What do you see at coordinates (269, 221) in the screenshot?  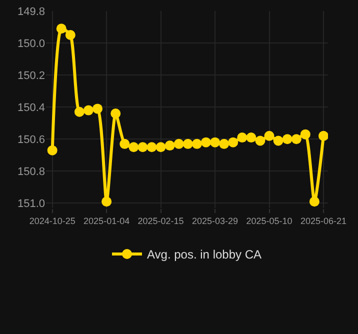 I see `x-tick-label: 2025-05-10` at bounding box center [269, 221].